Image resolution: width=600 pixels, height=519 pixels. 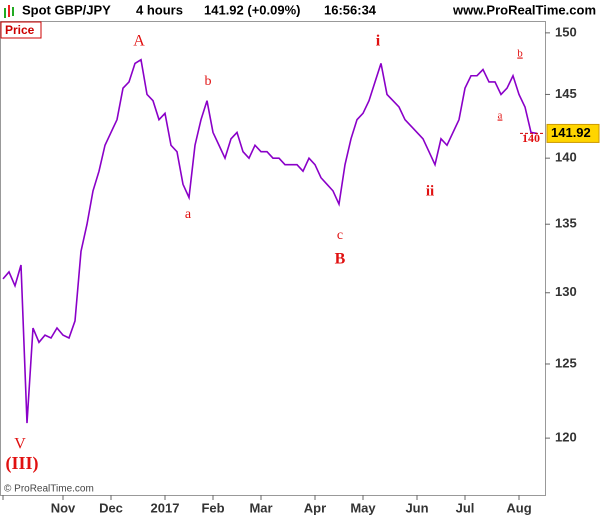 I want to click on wave-label: B, so click(x=340, y=259).